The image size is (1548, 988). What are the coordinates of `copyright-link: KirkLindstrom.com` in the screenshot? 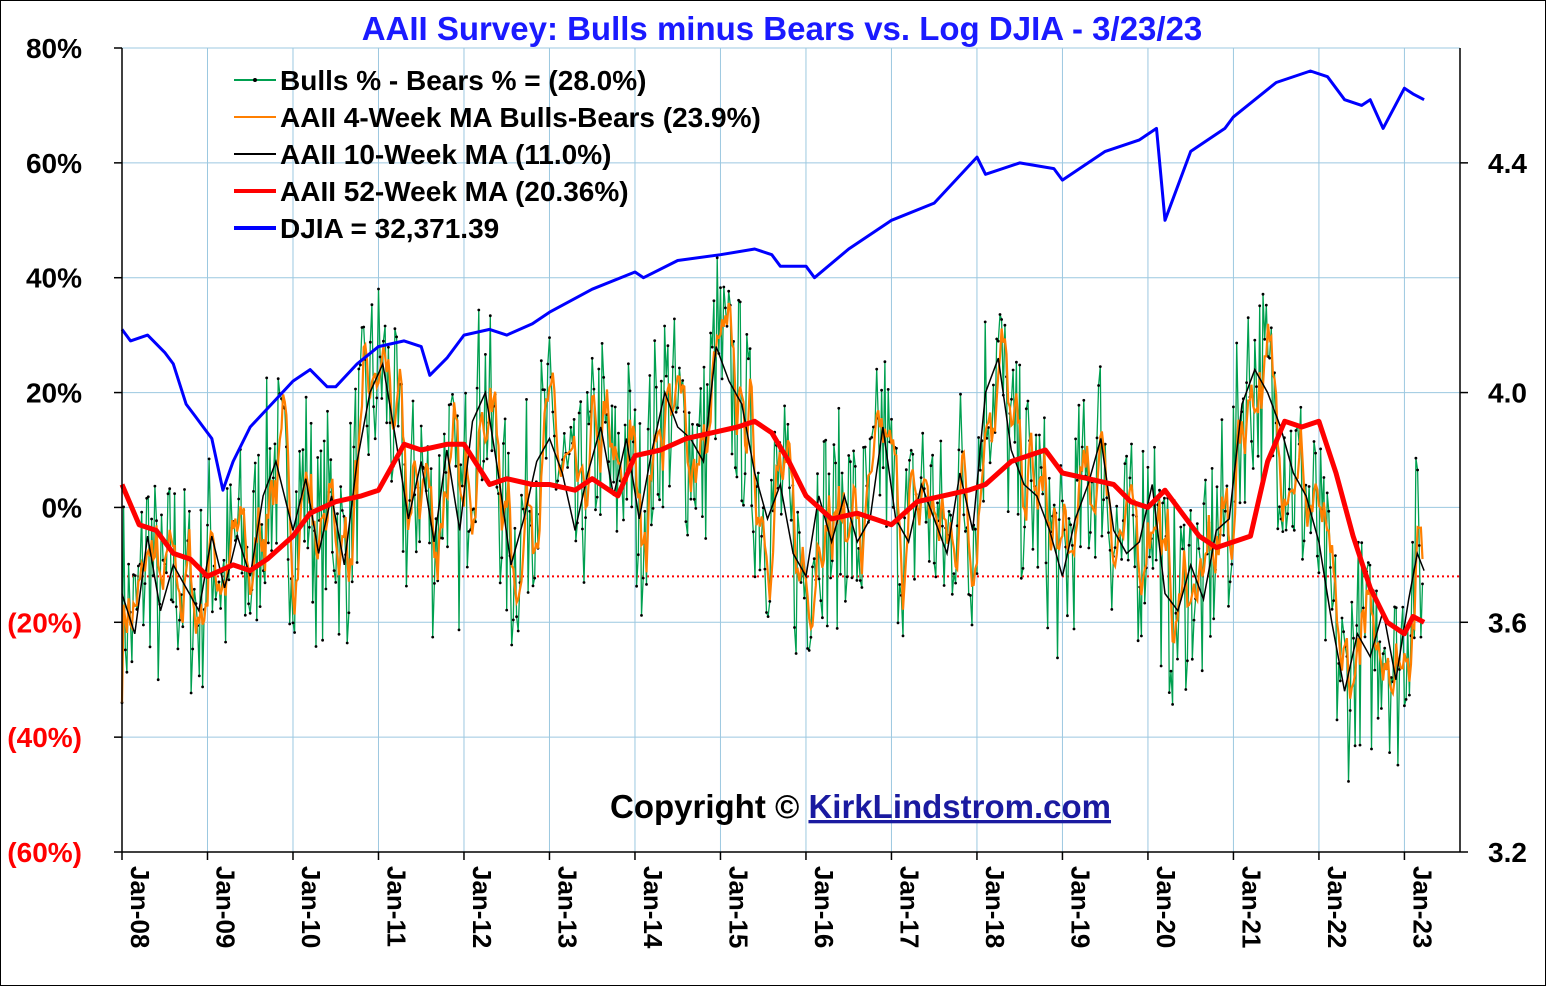 It's located at (959, 806).